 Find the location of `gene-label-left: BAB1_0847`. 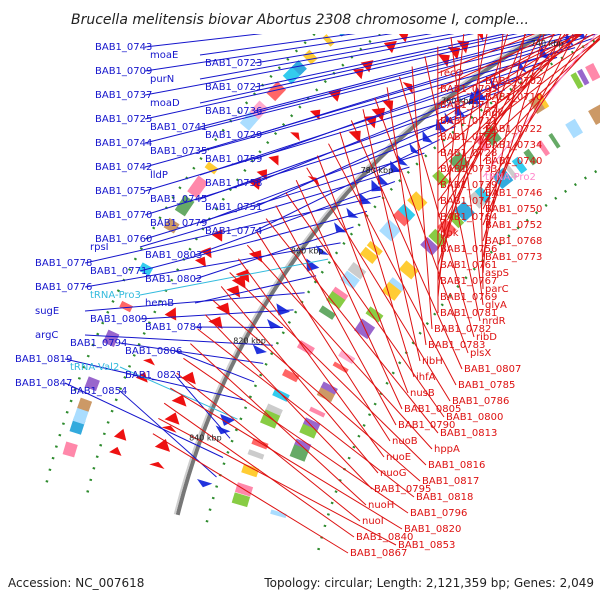

gene-label-left: BAB1_0847 is located at coordinates (43, 383).